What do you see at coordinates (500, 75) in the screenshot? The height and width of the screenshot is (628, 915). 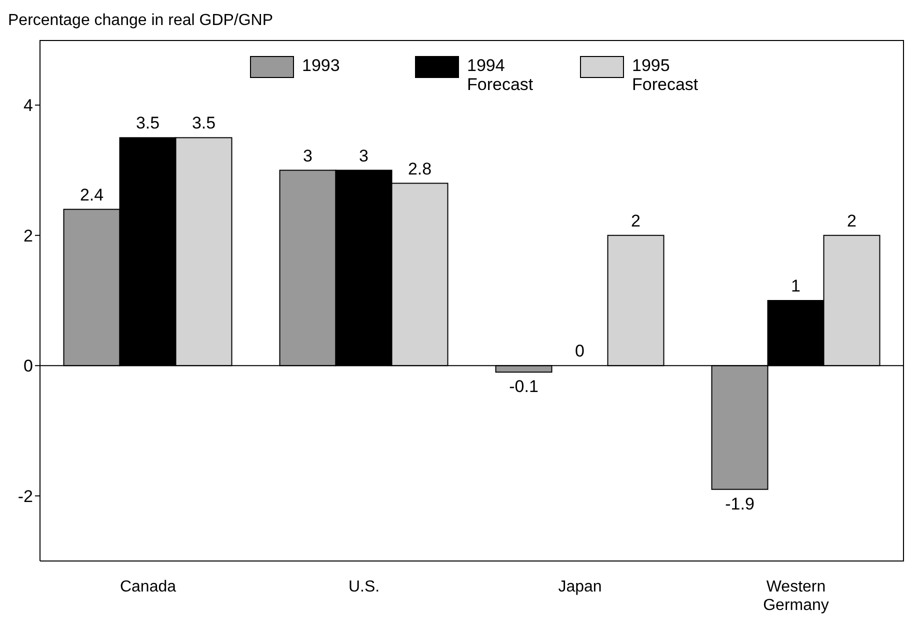 I see `legend-label: 1994 Forecast` at bounding box center [500, 75].